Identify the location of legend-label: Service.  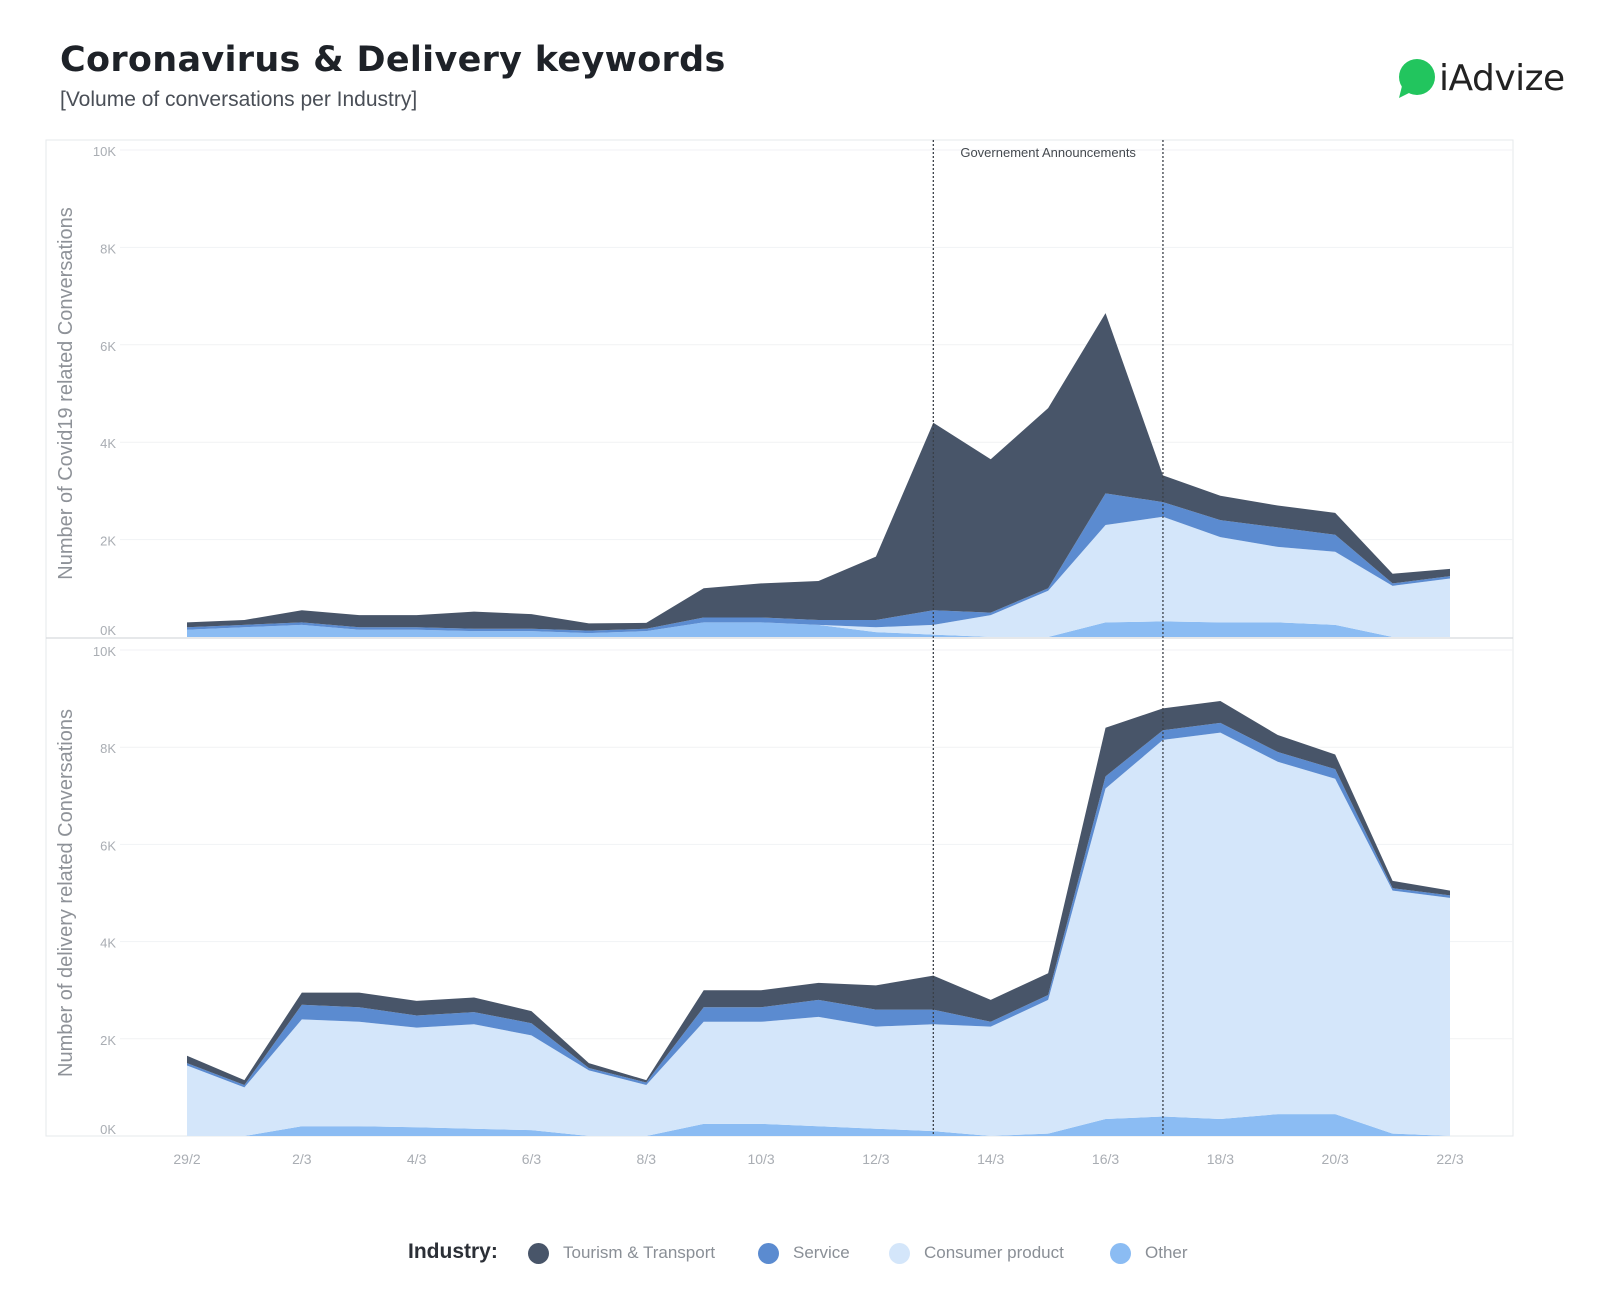
(821, 1252).